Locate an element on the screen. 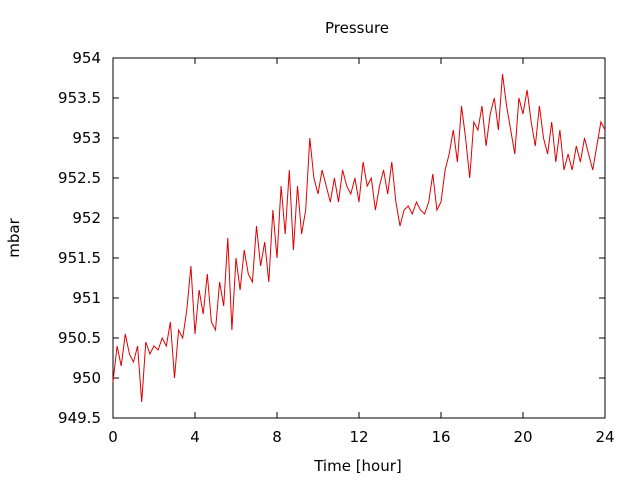 The width and height of the screenshot is (640, 480). y-tick-label: 954 is located at coordinates (86, 58).